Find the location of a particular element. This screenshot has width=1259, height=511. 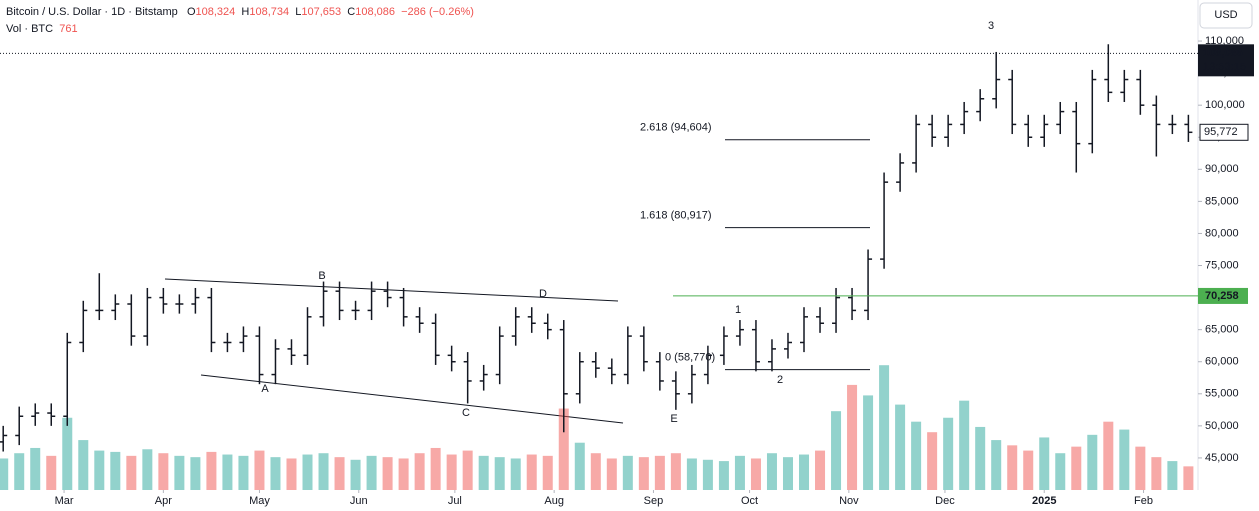

last-price-label: 108,086 is located at coordinates (1223, 53).